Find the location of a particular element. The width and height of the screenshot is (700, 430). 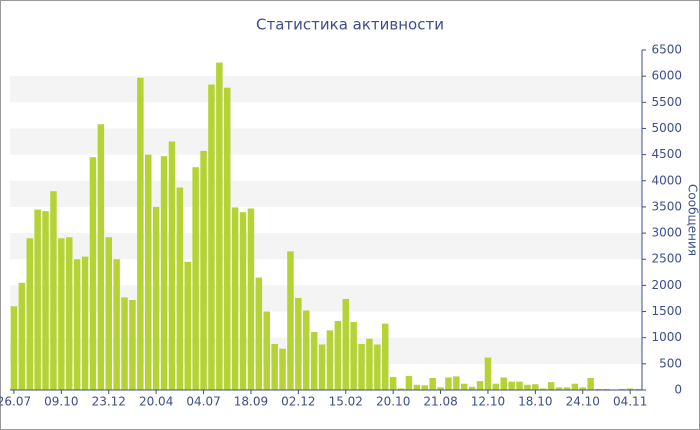

x-tick-label: 24.10 is located at coordinates (583, 402).